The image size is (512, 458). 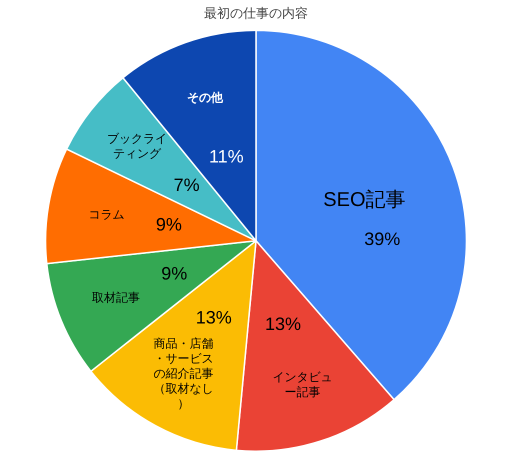 What do you see at coordinates (137, 146) in the screenshot?
I see `slice-label: ブックライティング` at bounding box center [137, 146].